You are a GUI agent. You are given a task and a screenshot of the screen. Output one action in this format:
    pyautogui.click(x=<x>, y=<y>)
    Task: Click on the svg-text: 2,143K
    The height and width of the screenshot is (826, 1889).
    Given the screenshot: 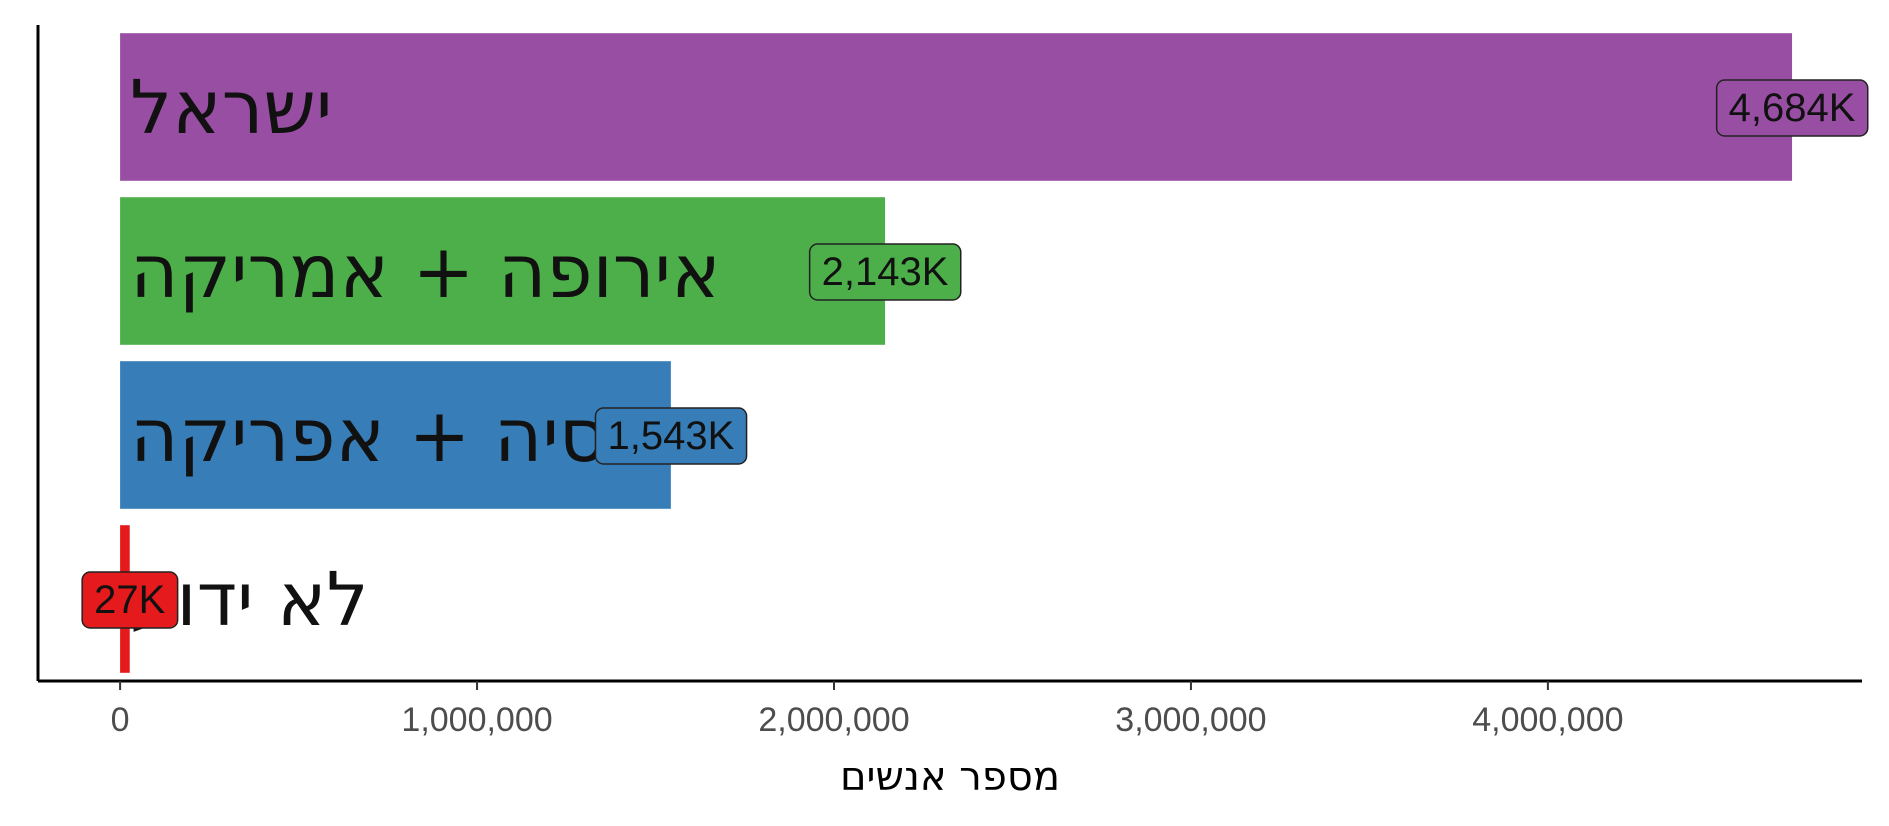 What is the action you would take?
    pyautogui.click(x=885, y=272)
    